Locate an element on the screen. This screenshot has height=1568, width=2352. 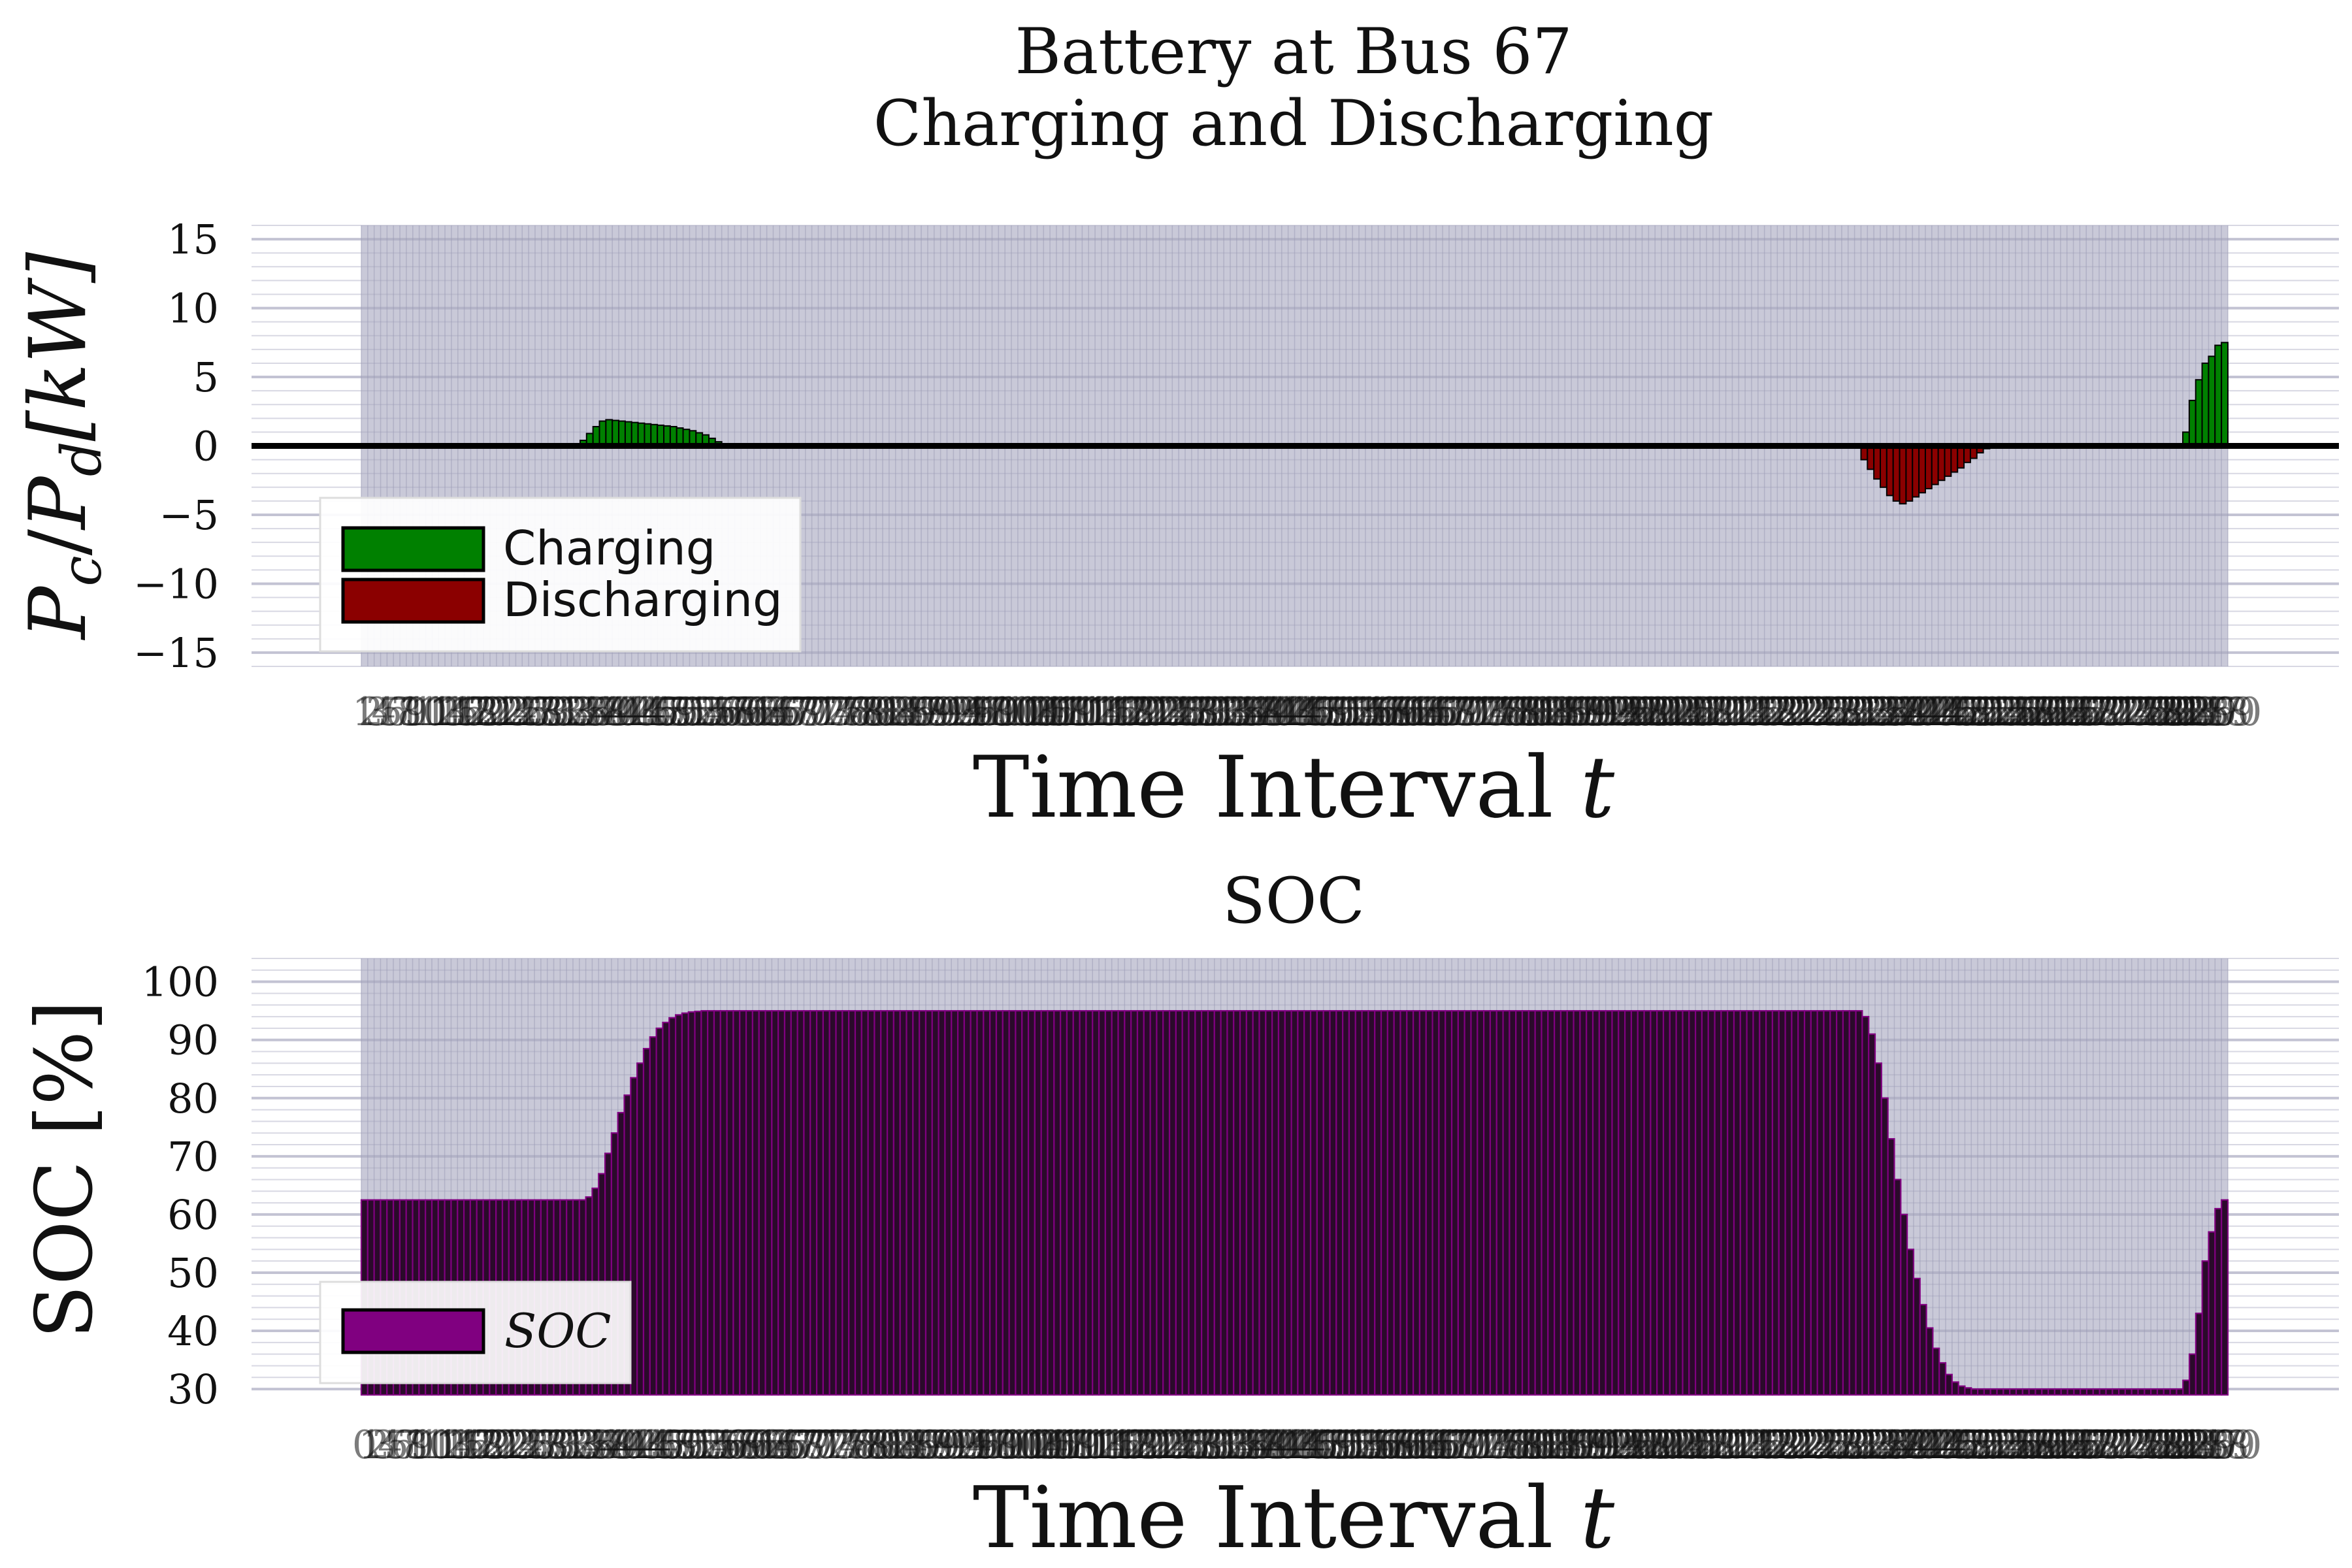
x-tick-label: 163 is located at coordinates (1407, 712).